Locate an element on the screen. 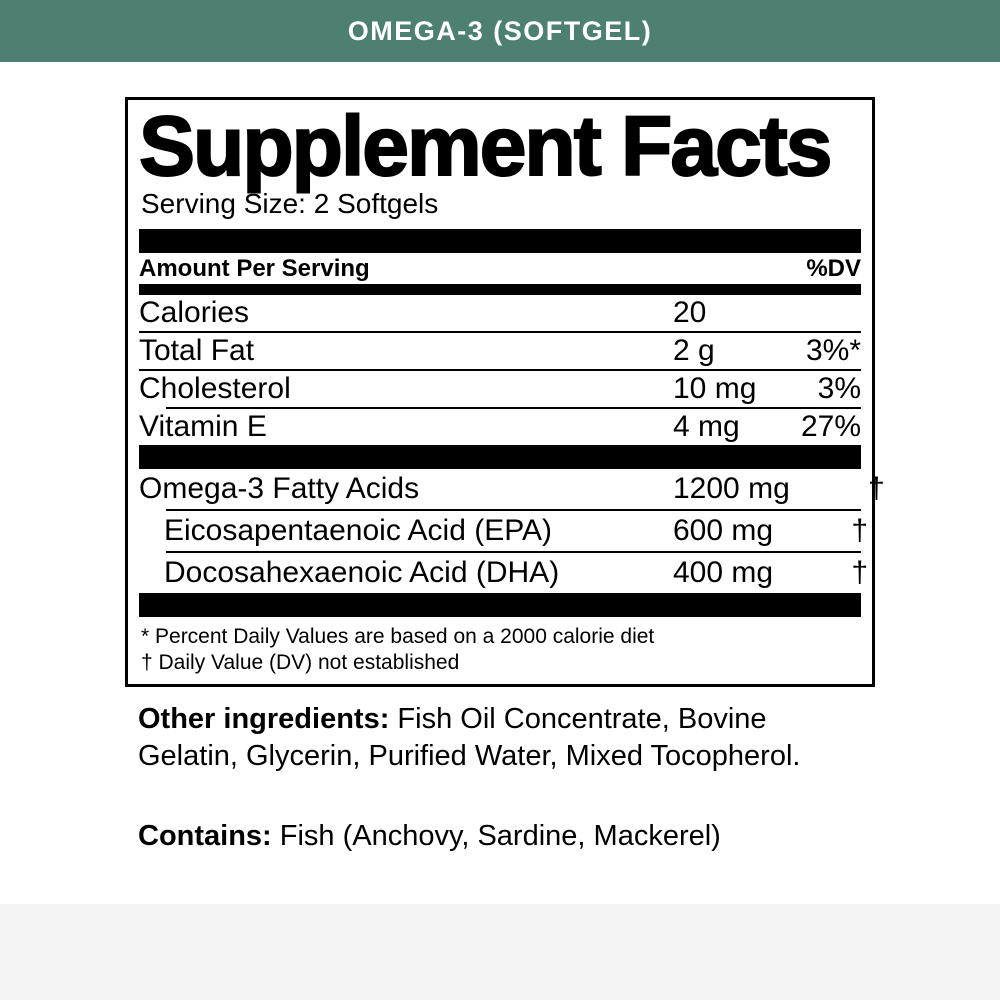 This screenshot has width=1000, height=1000. contains-text: Fish (Anchovy, Sardine, Mackerel) is located at coordinates (496, 836).